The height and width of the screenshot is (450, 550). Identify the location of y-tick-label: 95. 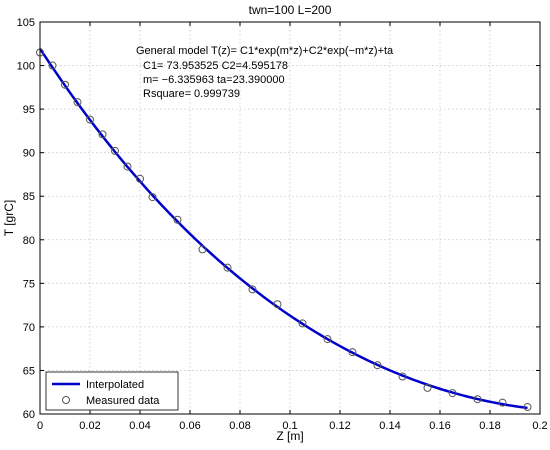
(29, 110).